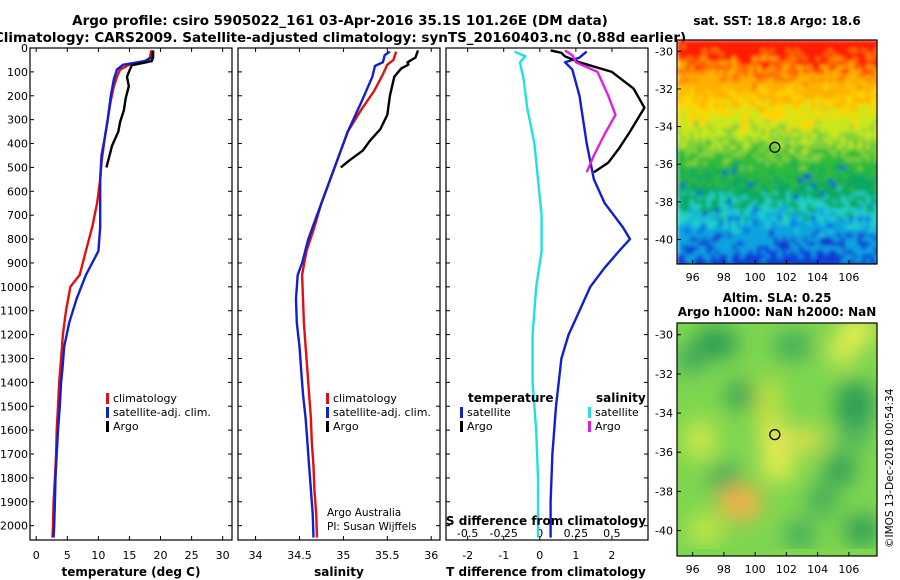 The width and height of the screenshot is (900, 580). What do you see at coordinates (98, 555) in the screenshot?
I see `x-tick-label: 10` at bounding box center [98, 555].